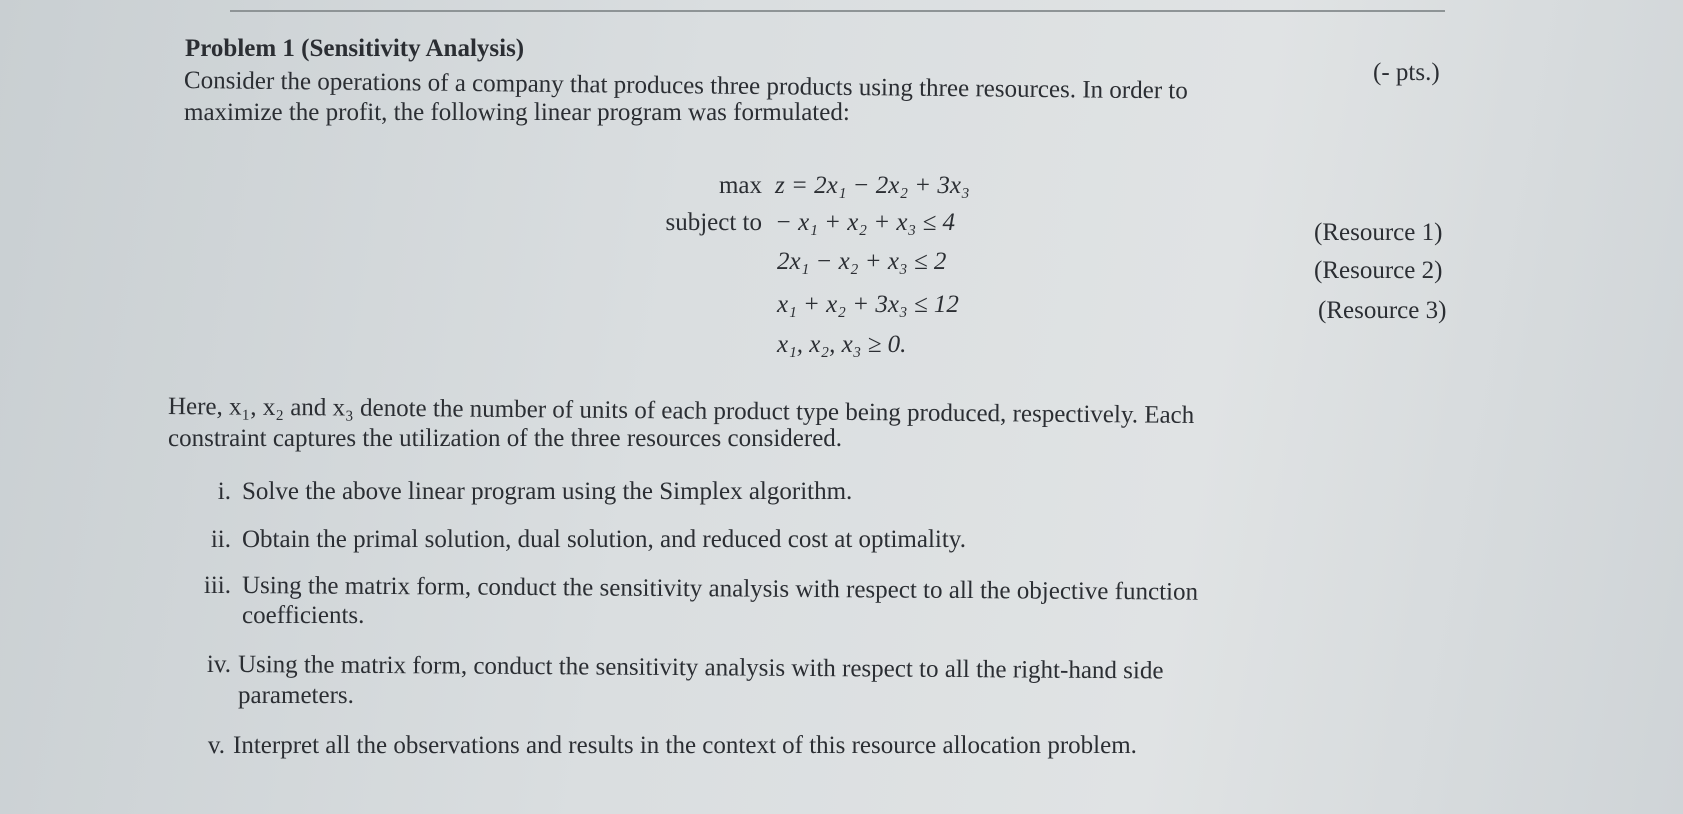 This screenshot has height=814, width=1683. What do you see at coordinates (713, 222) in the screenshot?
I see `subject-to-label: subject to` at bounding box center [713, 222].